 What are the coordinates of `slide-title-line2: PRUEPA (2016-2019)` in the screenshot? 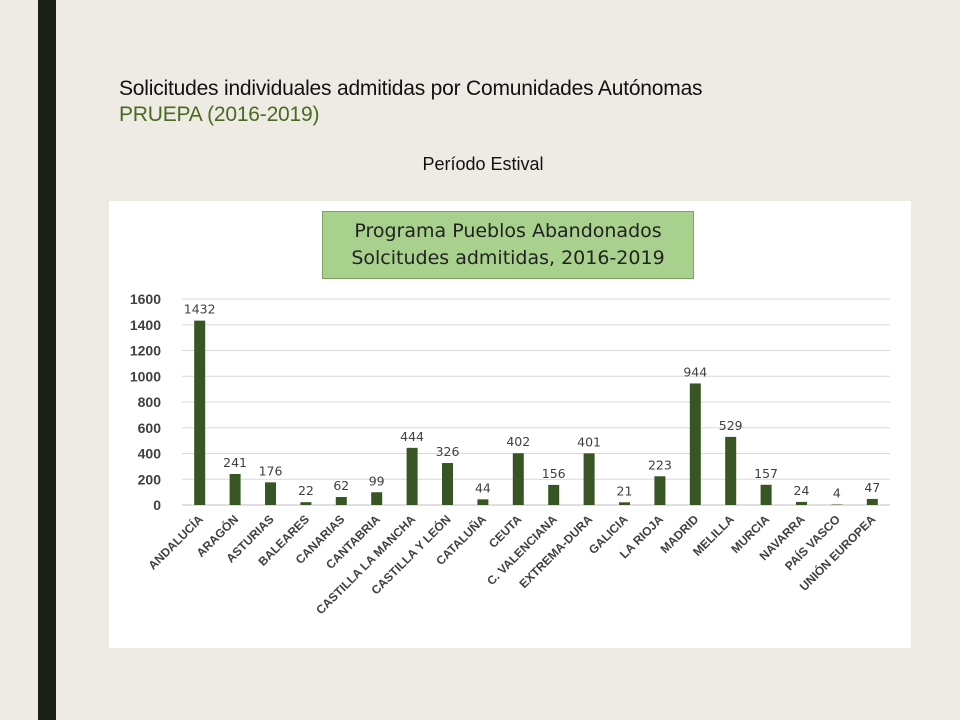 It's located at (219, 114).